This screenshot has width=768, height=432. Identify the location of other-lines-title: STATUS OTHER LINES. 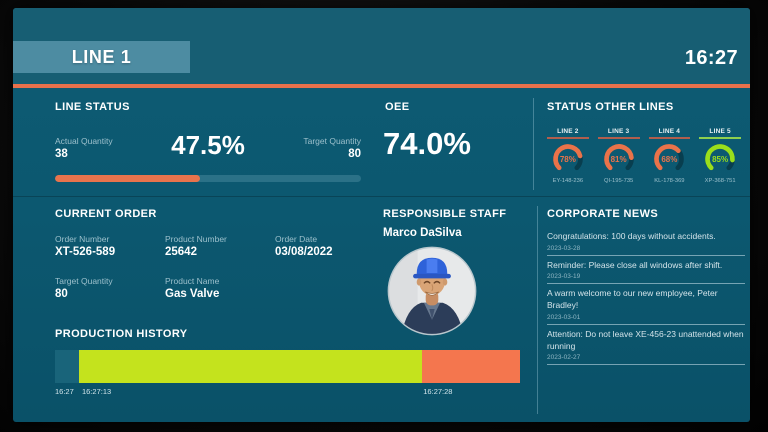
(610, 107).